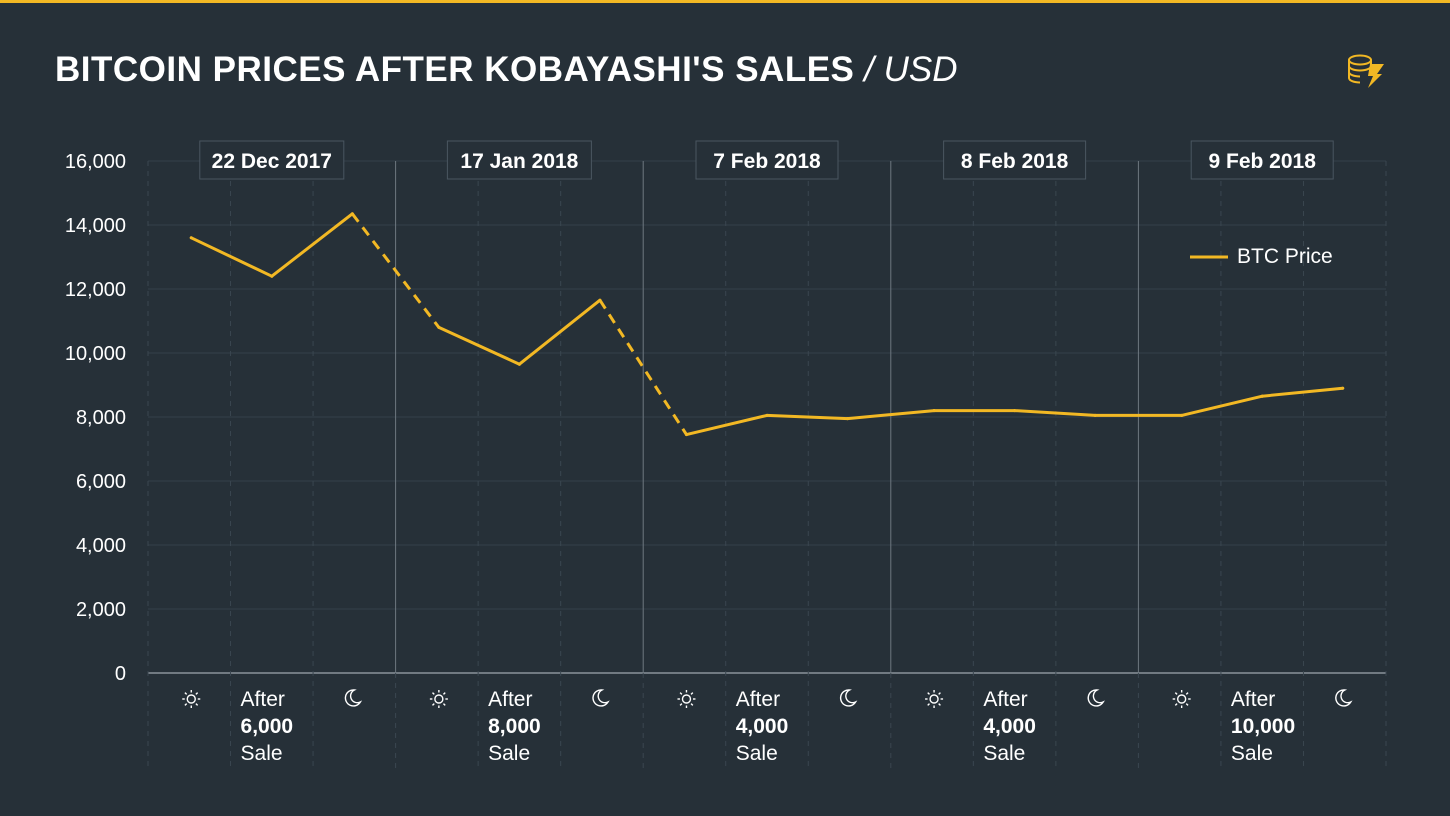 This screenshot has width=1450, height=816. Describe the element at coordinates (101, 418) in the screenshot. I see `y-tick-label: 8,000` at that location.